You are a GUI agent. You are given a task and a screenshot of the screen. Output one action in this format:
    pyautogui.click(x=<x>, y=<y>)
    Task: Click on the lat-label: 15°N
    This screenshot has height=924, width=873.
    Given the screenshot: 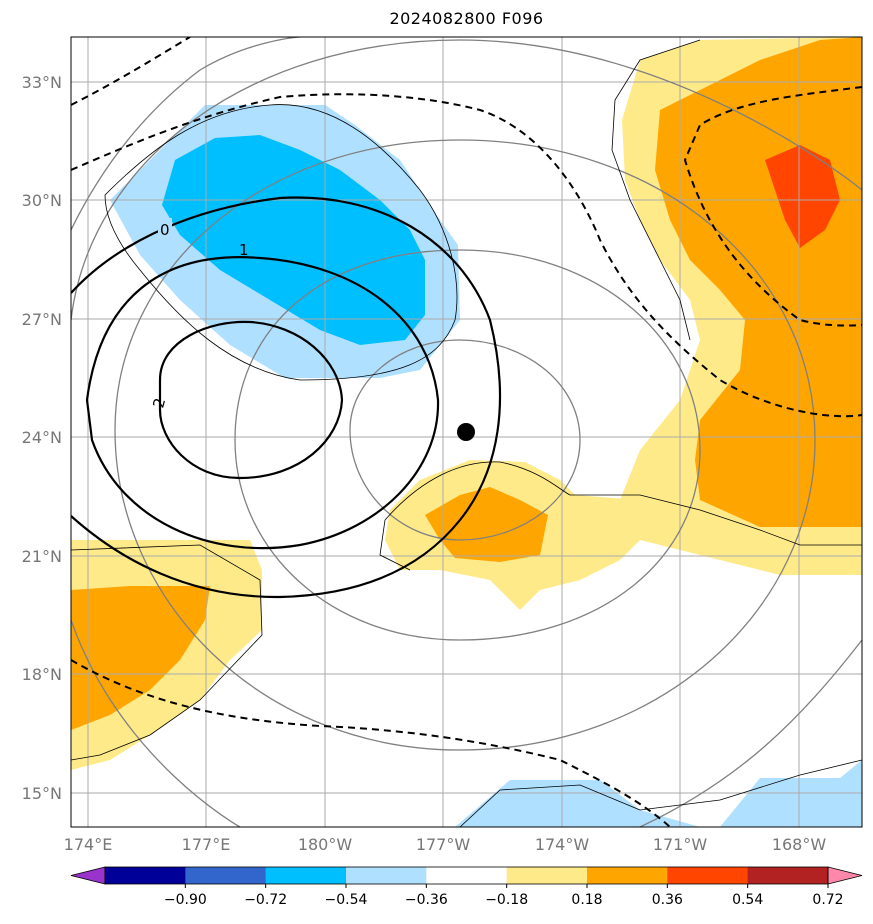 What is the action you would take?
    pyautogui.click(x=42, y=793)
    